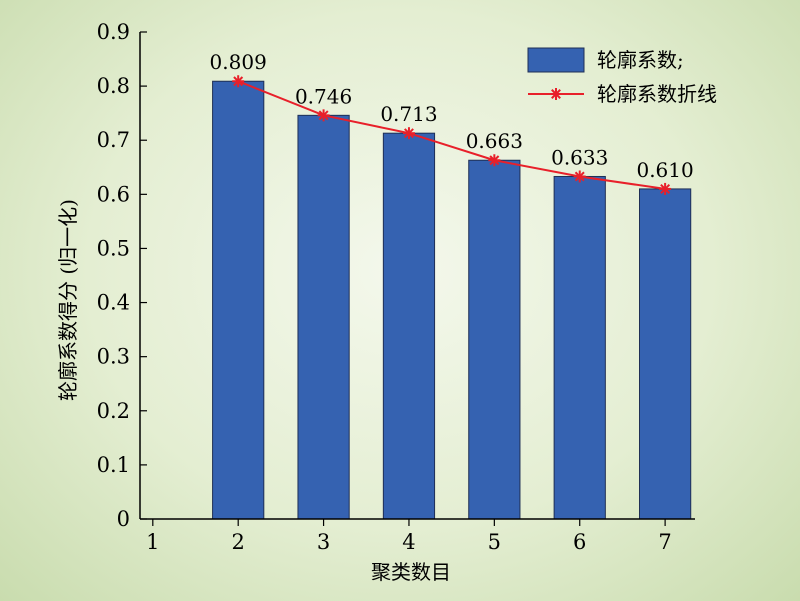 The width and height of the screenshot is (800, 601). What do you see at coordinates (113, 194) in the screenshot?
I see `y-tick-label: 0.6` at bounding box center [113, 194].